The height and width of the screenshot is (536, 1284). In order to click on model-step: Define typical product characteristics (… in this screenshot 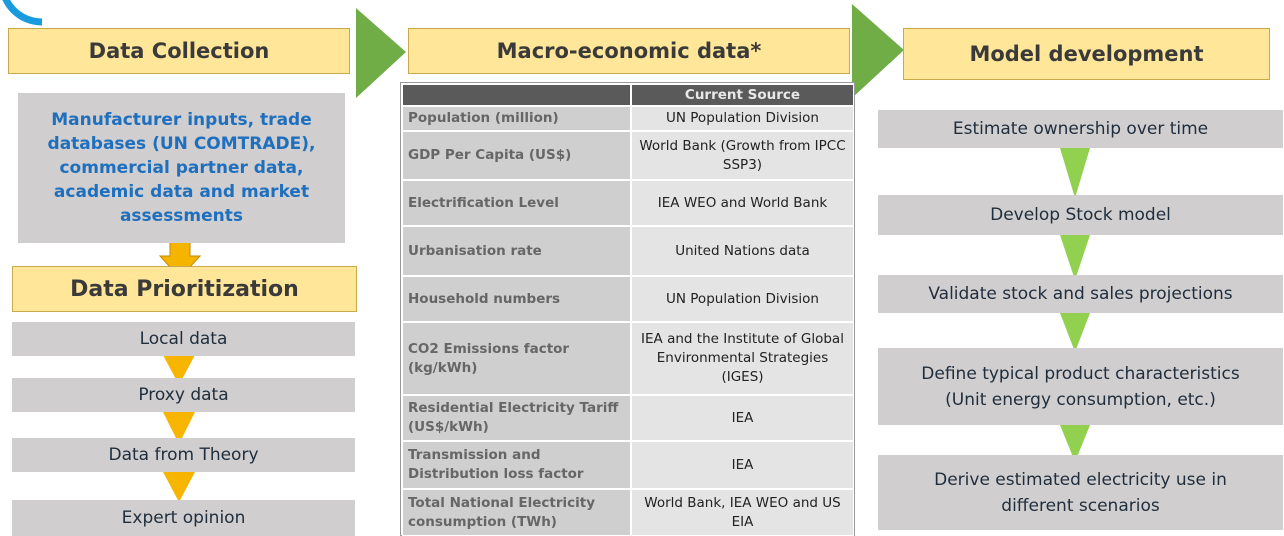, I will do `click(1080, 386)`.